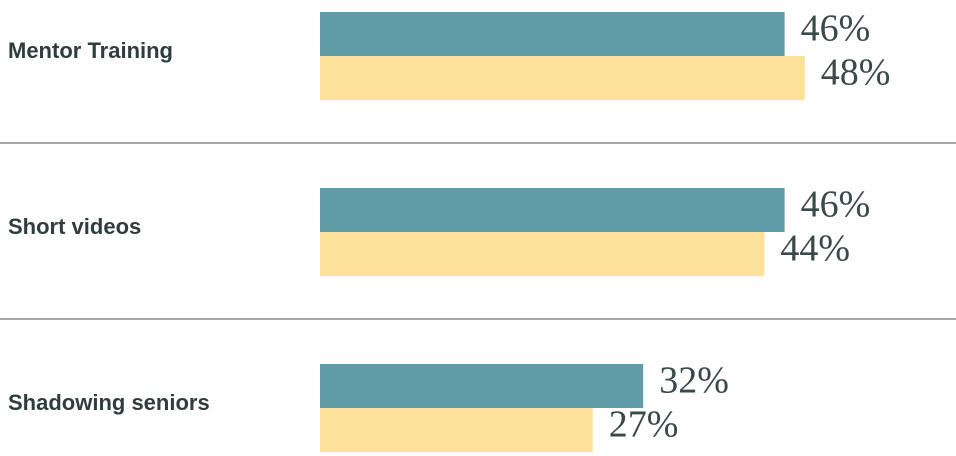 The image size is (956, 456). What do you see at coordinates (815, 249) in the screenshot?
I see `value-label: 44%` at bounding box center [815, 249].